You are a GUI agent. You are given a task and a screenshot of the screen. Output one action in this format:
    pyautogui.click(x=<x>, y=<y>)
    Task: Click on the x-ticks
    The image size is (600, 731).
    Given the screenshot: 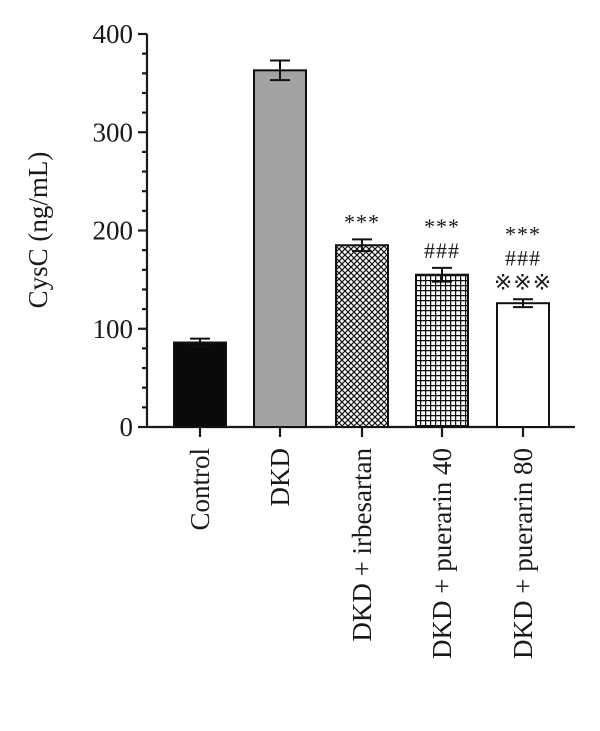 What is the action you would take?
    pyautogui.click(x=361, y=432)
    